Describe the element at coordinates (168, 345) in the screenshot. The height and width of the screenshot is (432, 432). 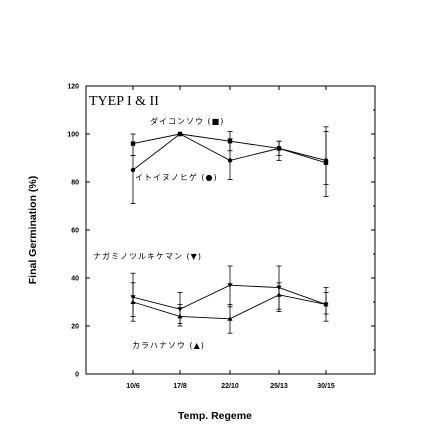
I see `series-label-karahanasou: カラハナソウ (▲)` at that location.